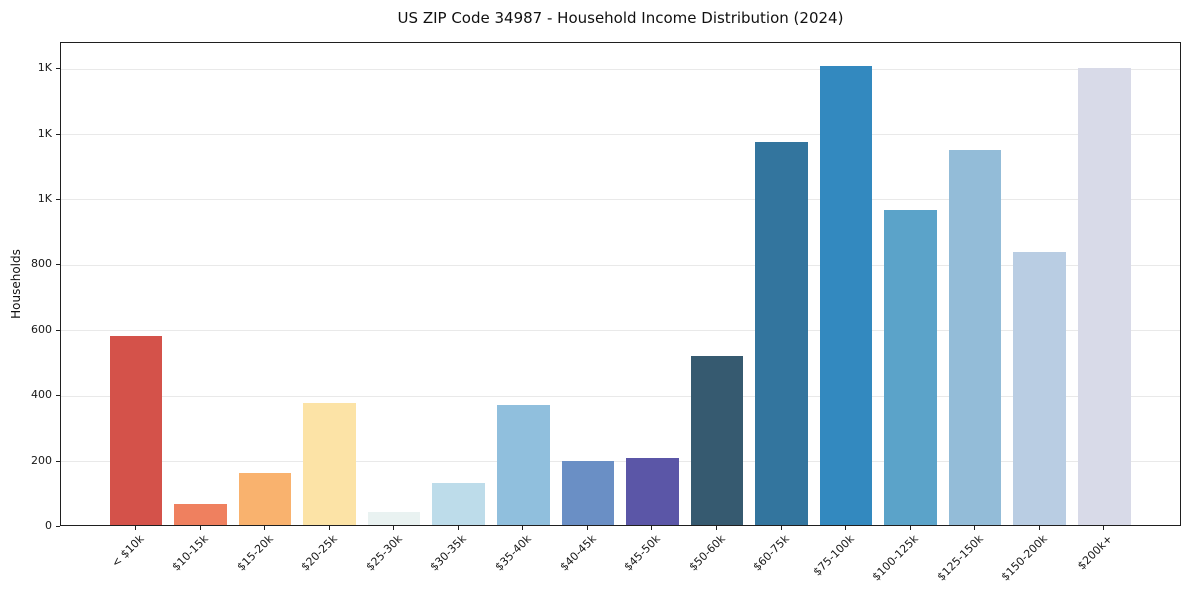  What do you see at coordinates (833, 555) in the screenshot?
I see `x-tick-label: $75-100k` at bounding box center [833, 555].